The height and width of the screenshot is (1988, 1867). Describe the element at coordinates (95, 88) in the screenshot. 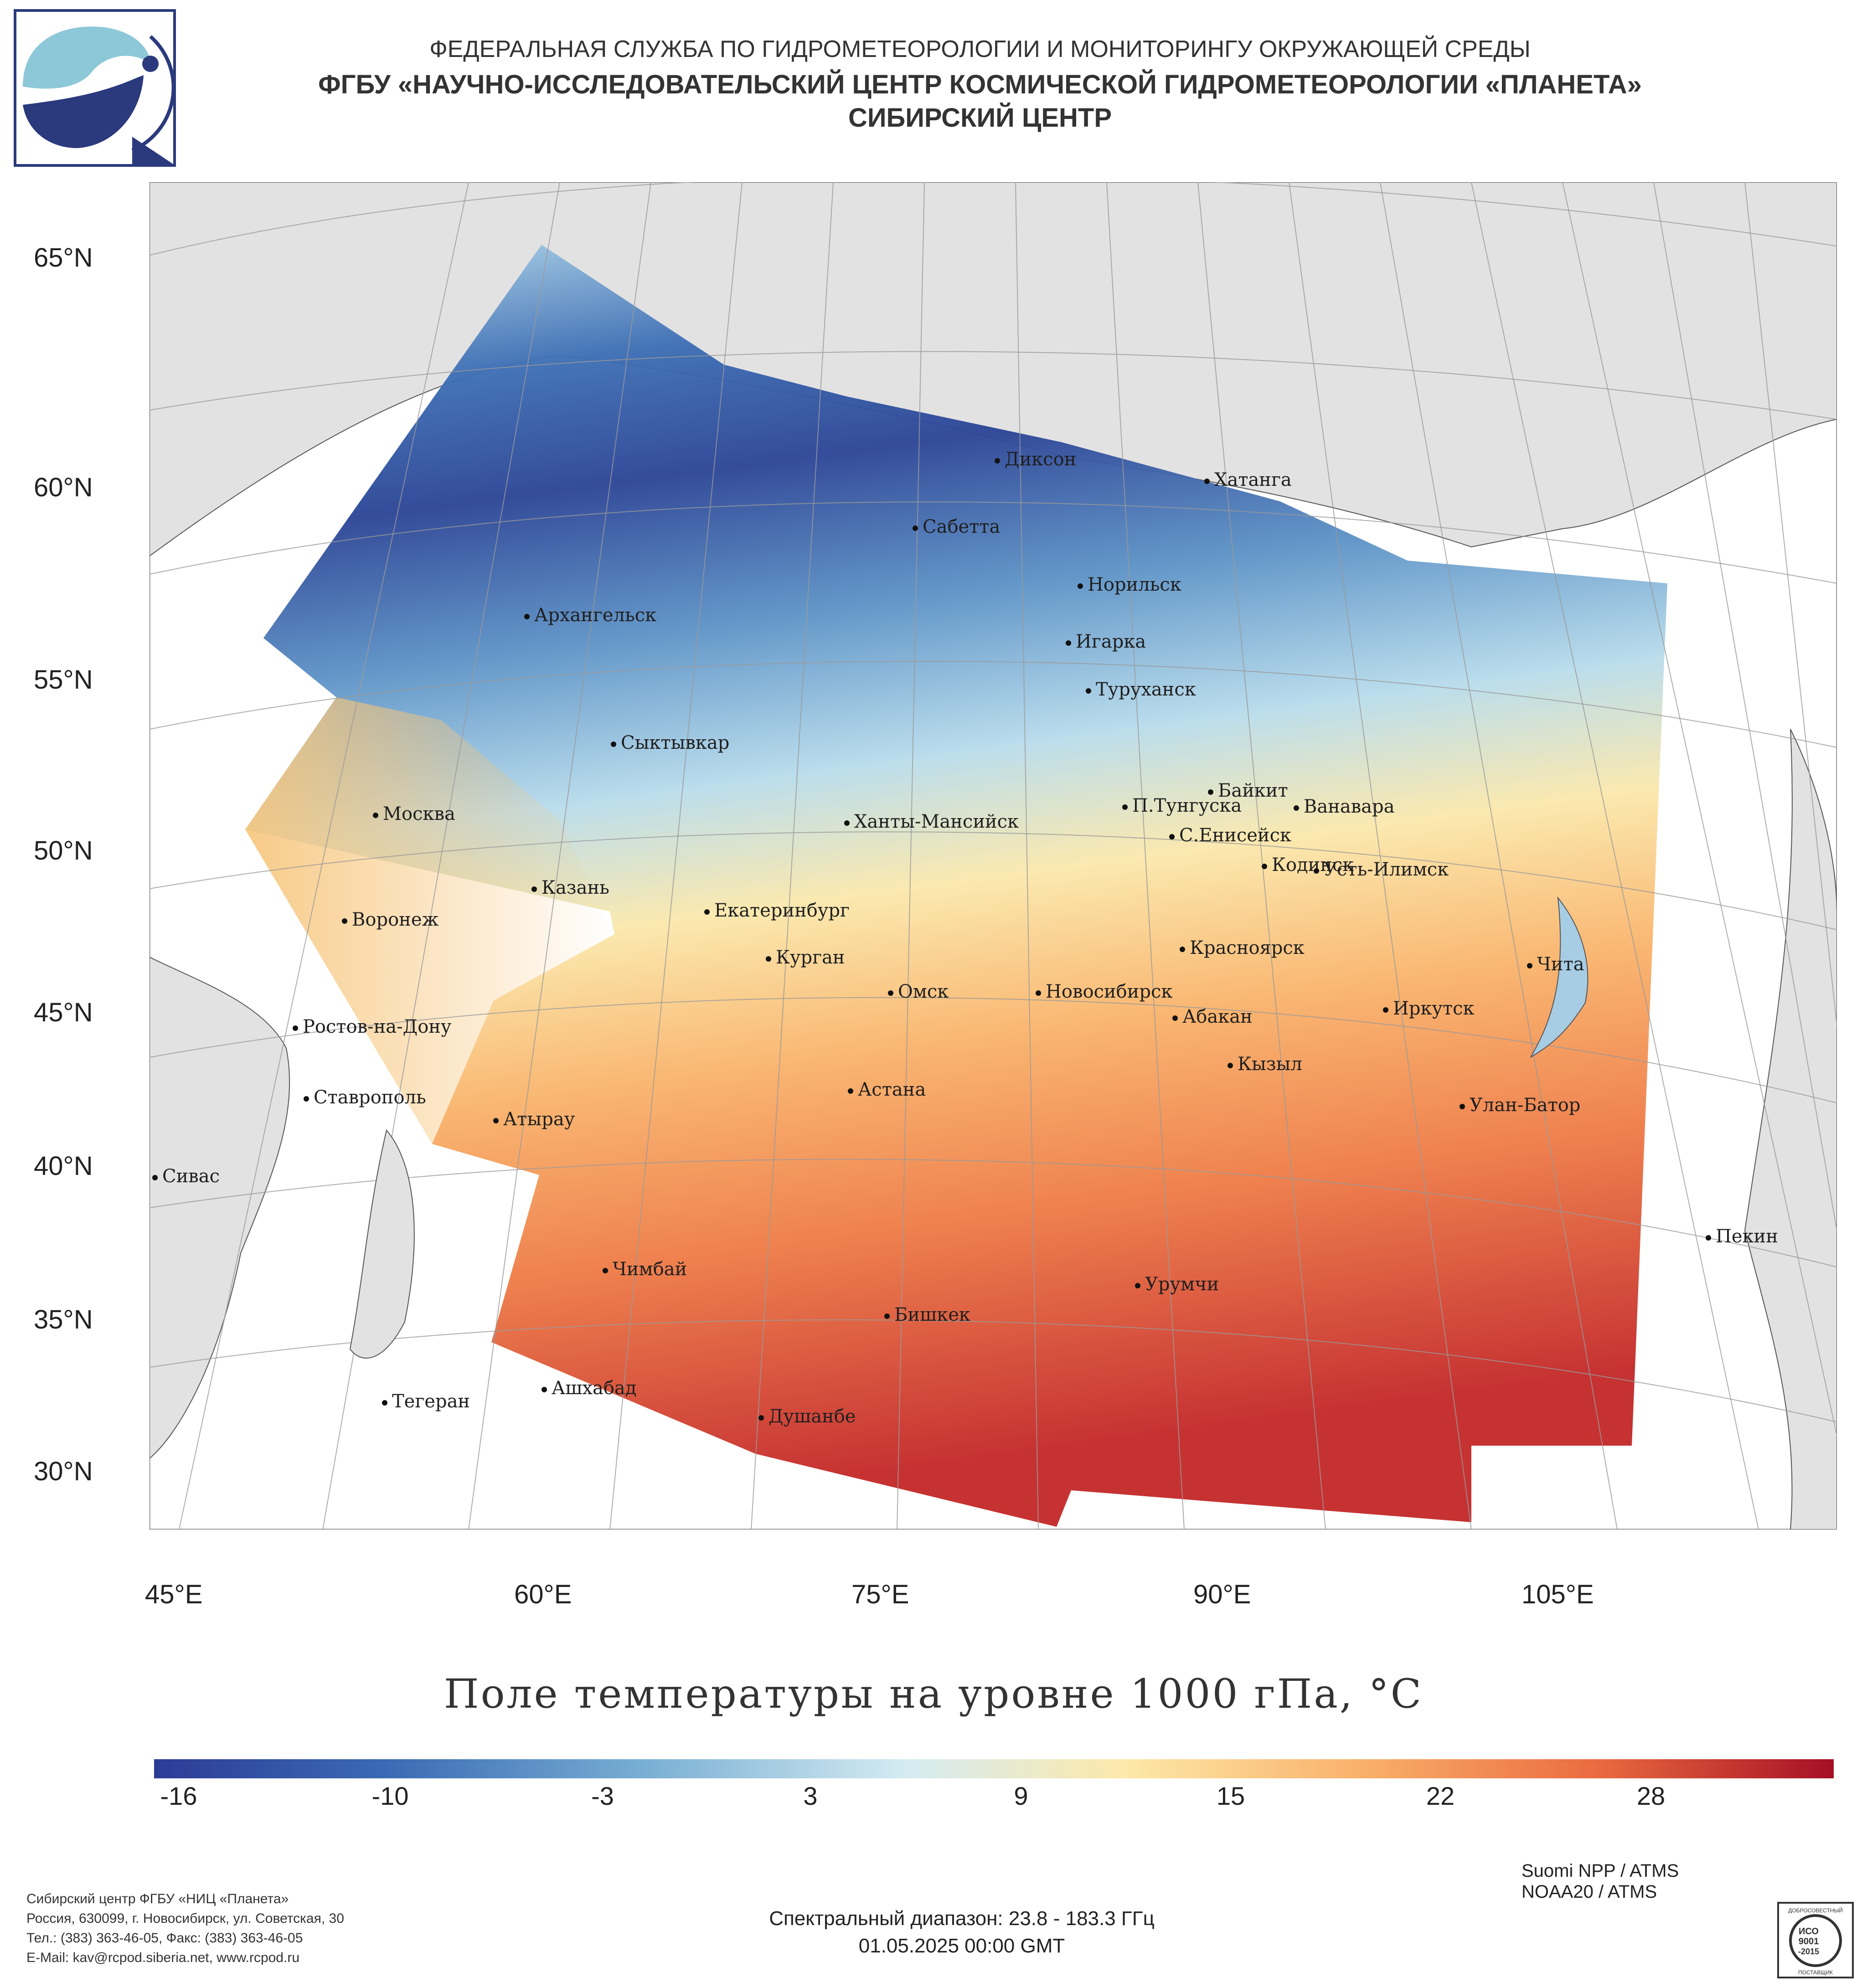

I see `planeta-logo` at that location.